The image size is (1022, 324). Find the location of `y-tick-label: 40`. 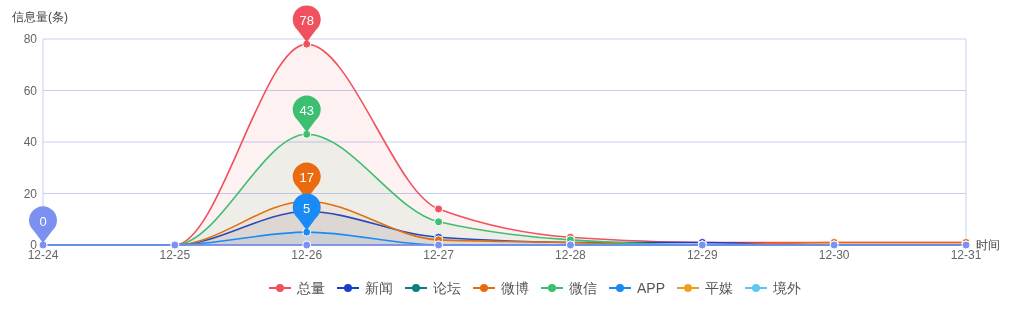

y-tick-label: 40 is located at coordinates (30, 142).